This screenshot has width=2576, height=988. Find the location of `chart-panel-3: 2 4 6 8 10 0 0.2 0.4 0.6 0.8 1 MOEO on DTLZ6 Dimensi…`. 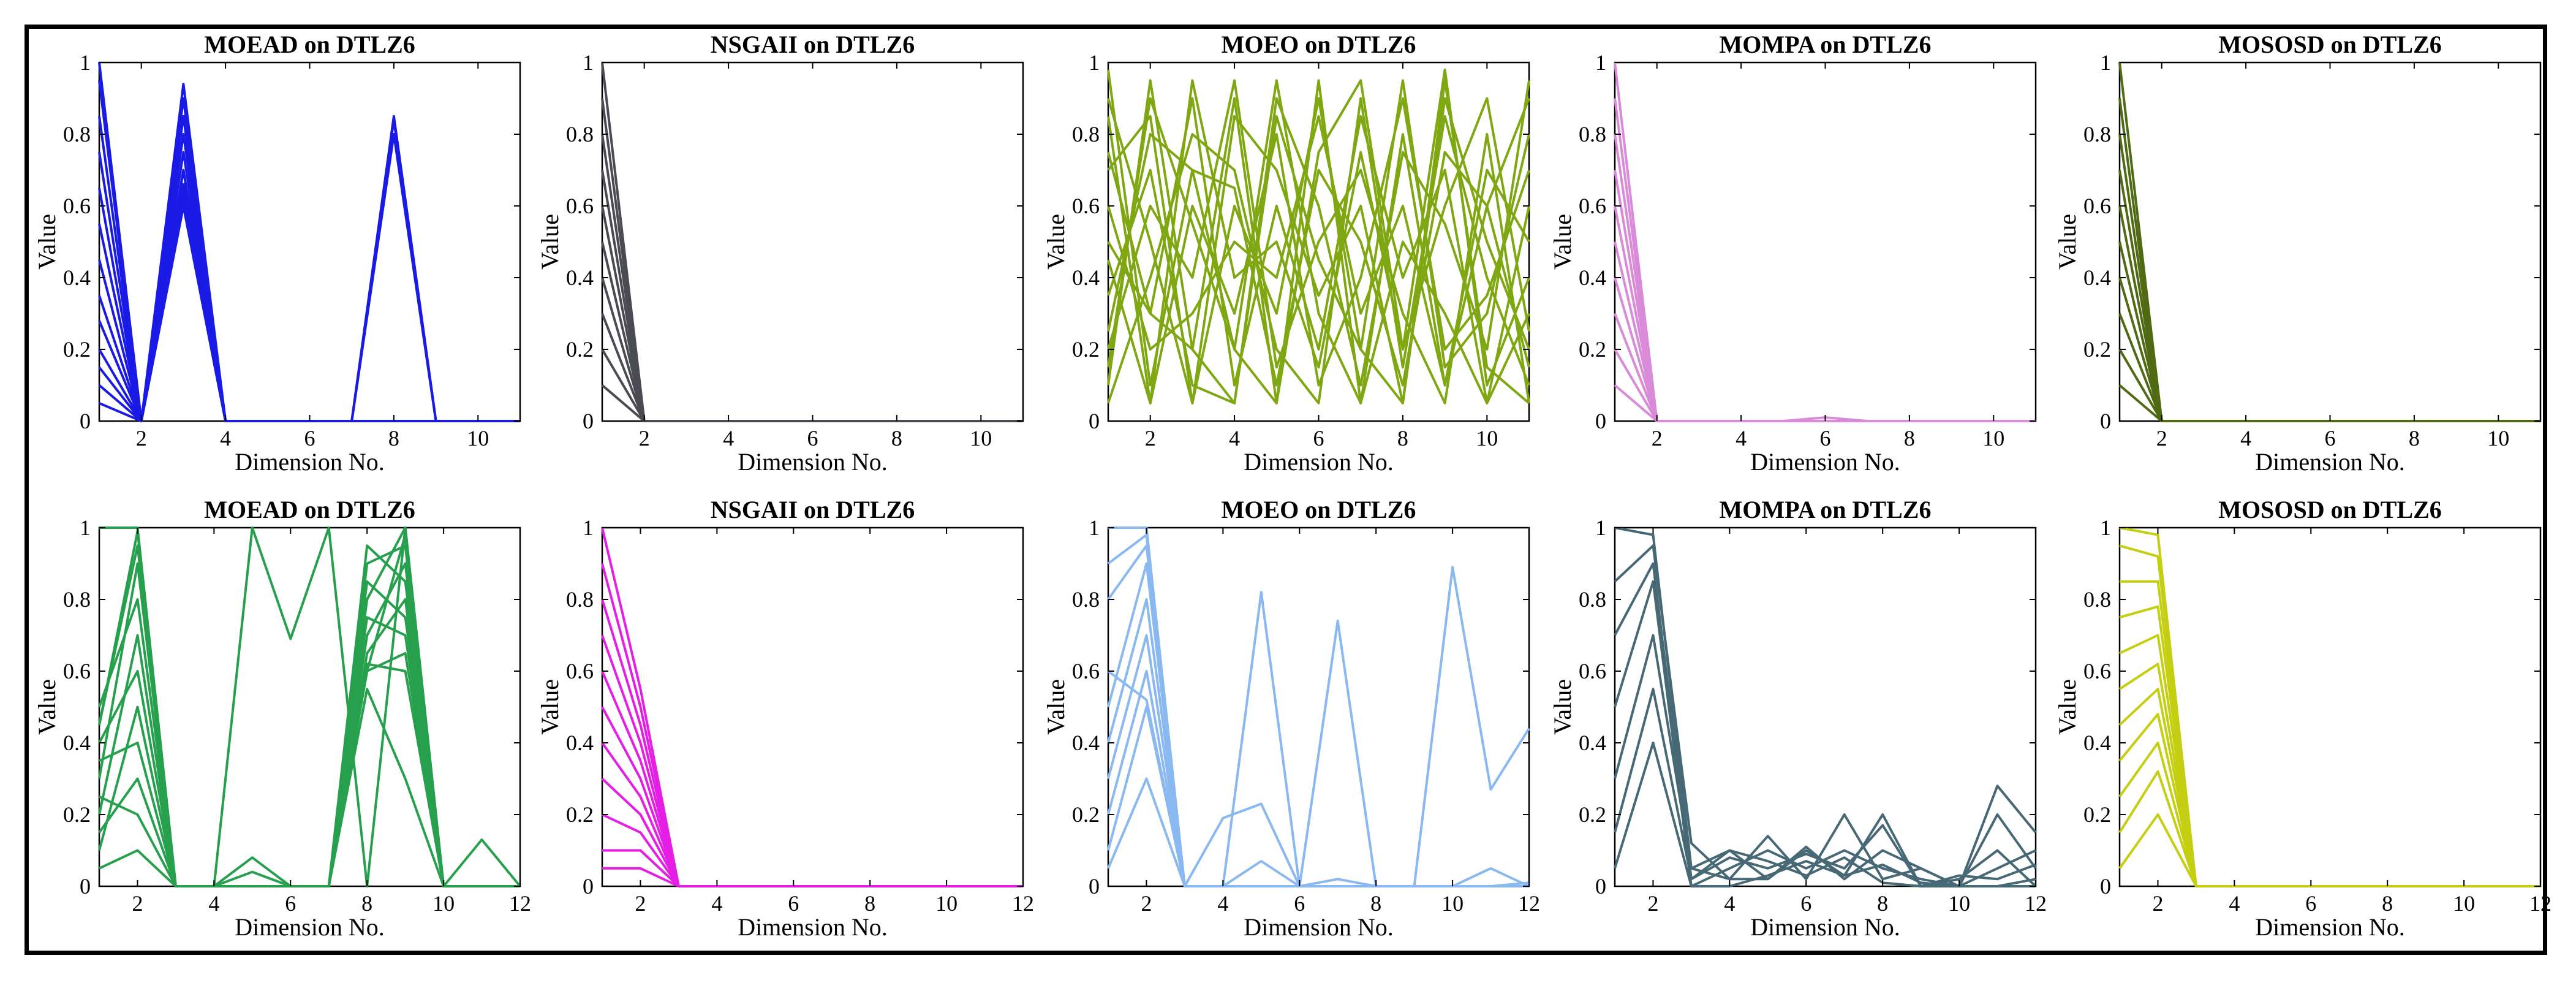

chart-panel-3: 2 4 6 8 10 0 0.2 0.4 0.6 0.8 1 MOEO on DTLZ6 Dimensi… is located at coordinates (1286, 253).